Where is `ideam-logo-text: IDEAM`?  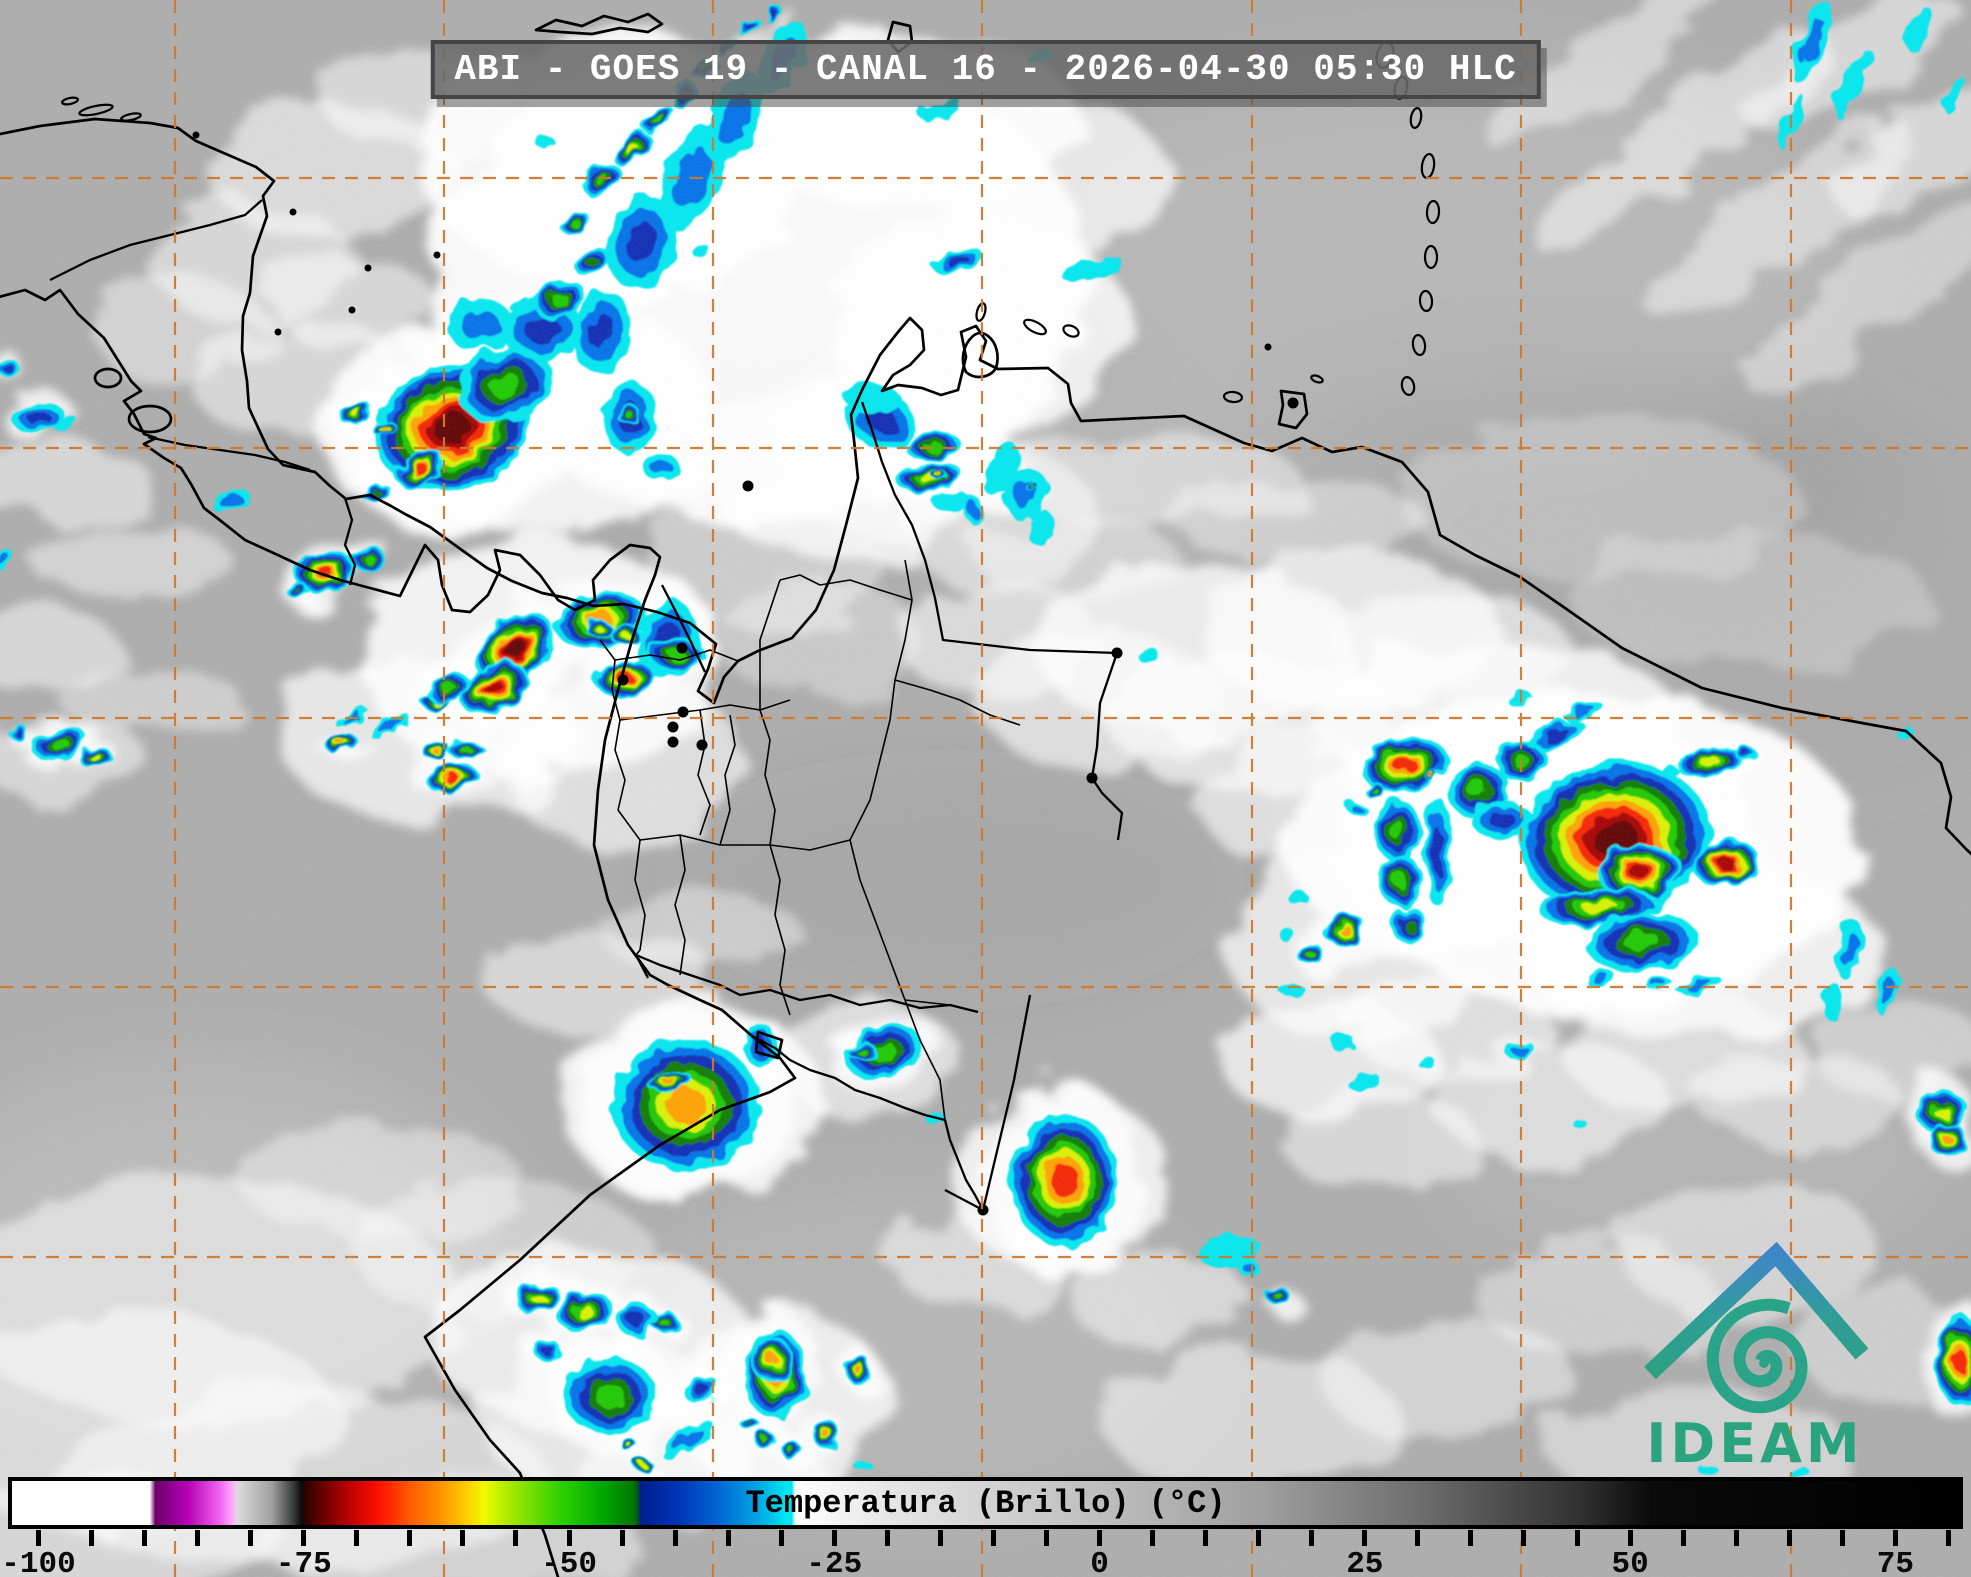
ideam-logo-text: IDEAM is located at coordinates (1754, 1443).